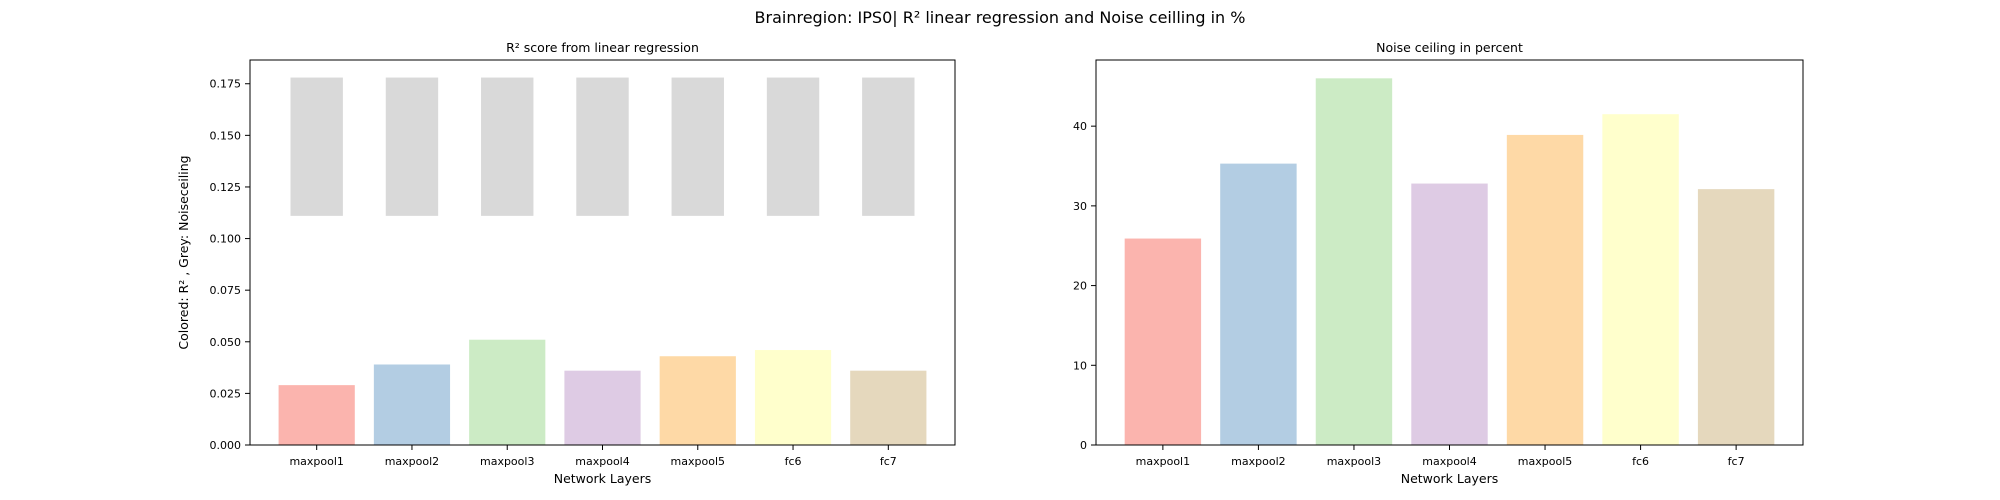 This screenshot has height=500, width=2000. Describe the element at coordinates (1080, 206) in the screenshot. I see `y-tick-label: 30` at that location.